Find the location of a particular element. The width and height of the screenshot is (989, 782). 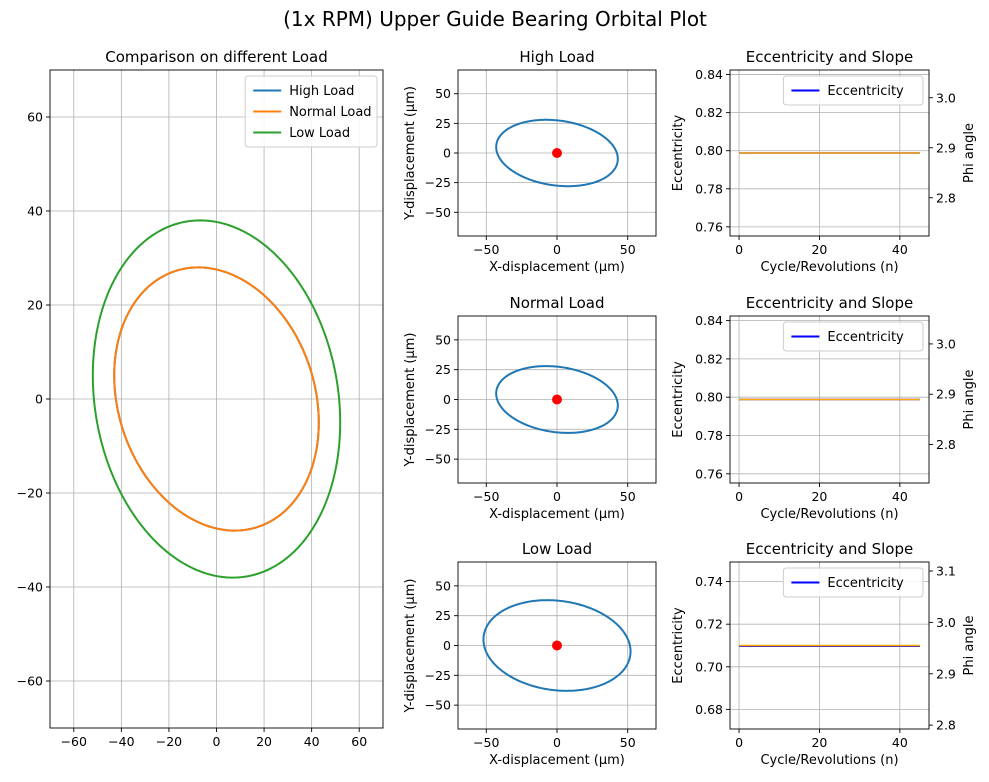

y-tick-label: 0.76 is located at coordinates (709, 226).